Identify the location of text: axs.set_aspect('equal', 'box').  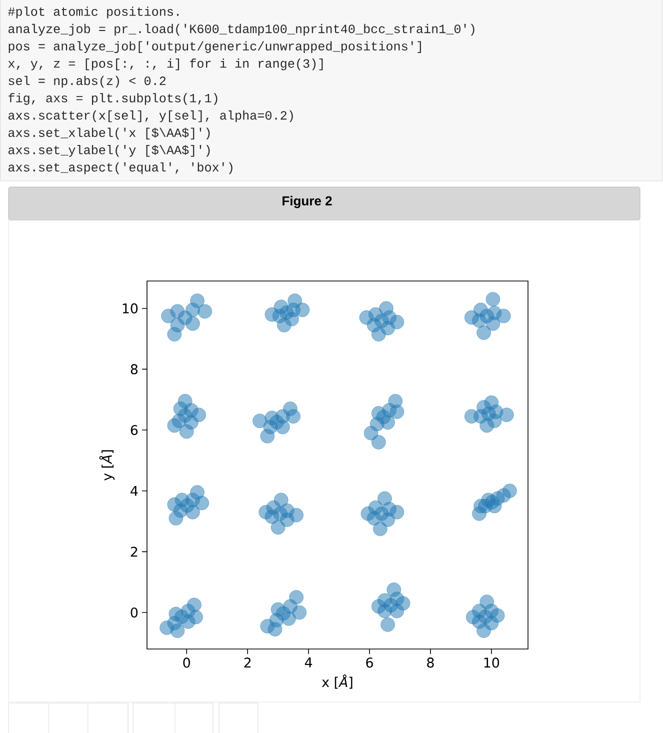
(120, 168).